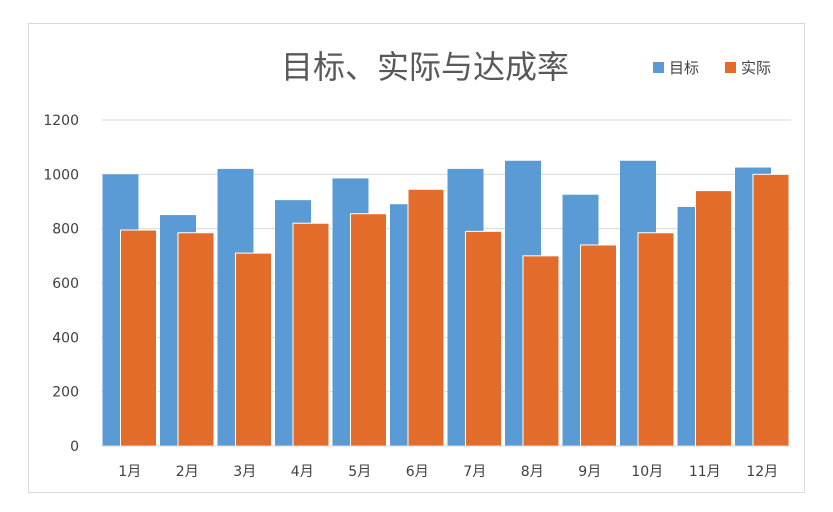 Image resolution: width=833 pixels, height=512 pixels. Describe the element at coordinates (244, 472) in the screenshot. I see `x-tick-label: 3月` at that location.